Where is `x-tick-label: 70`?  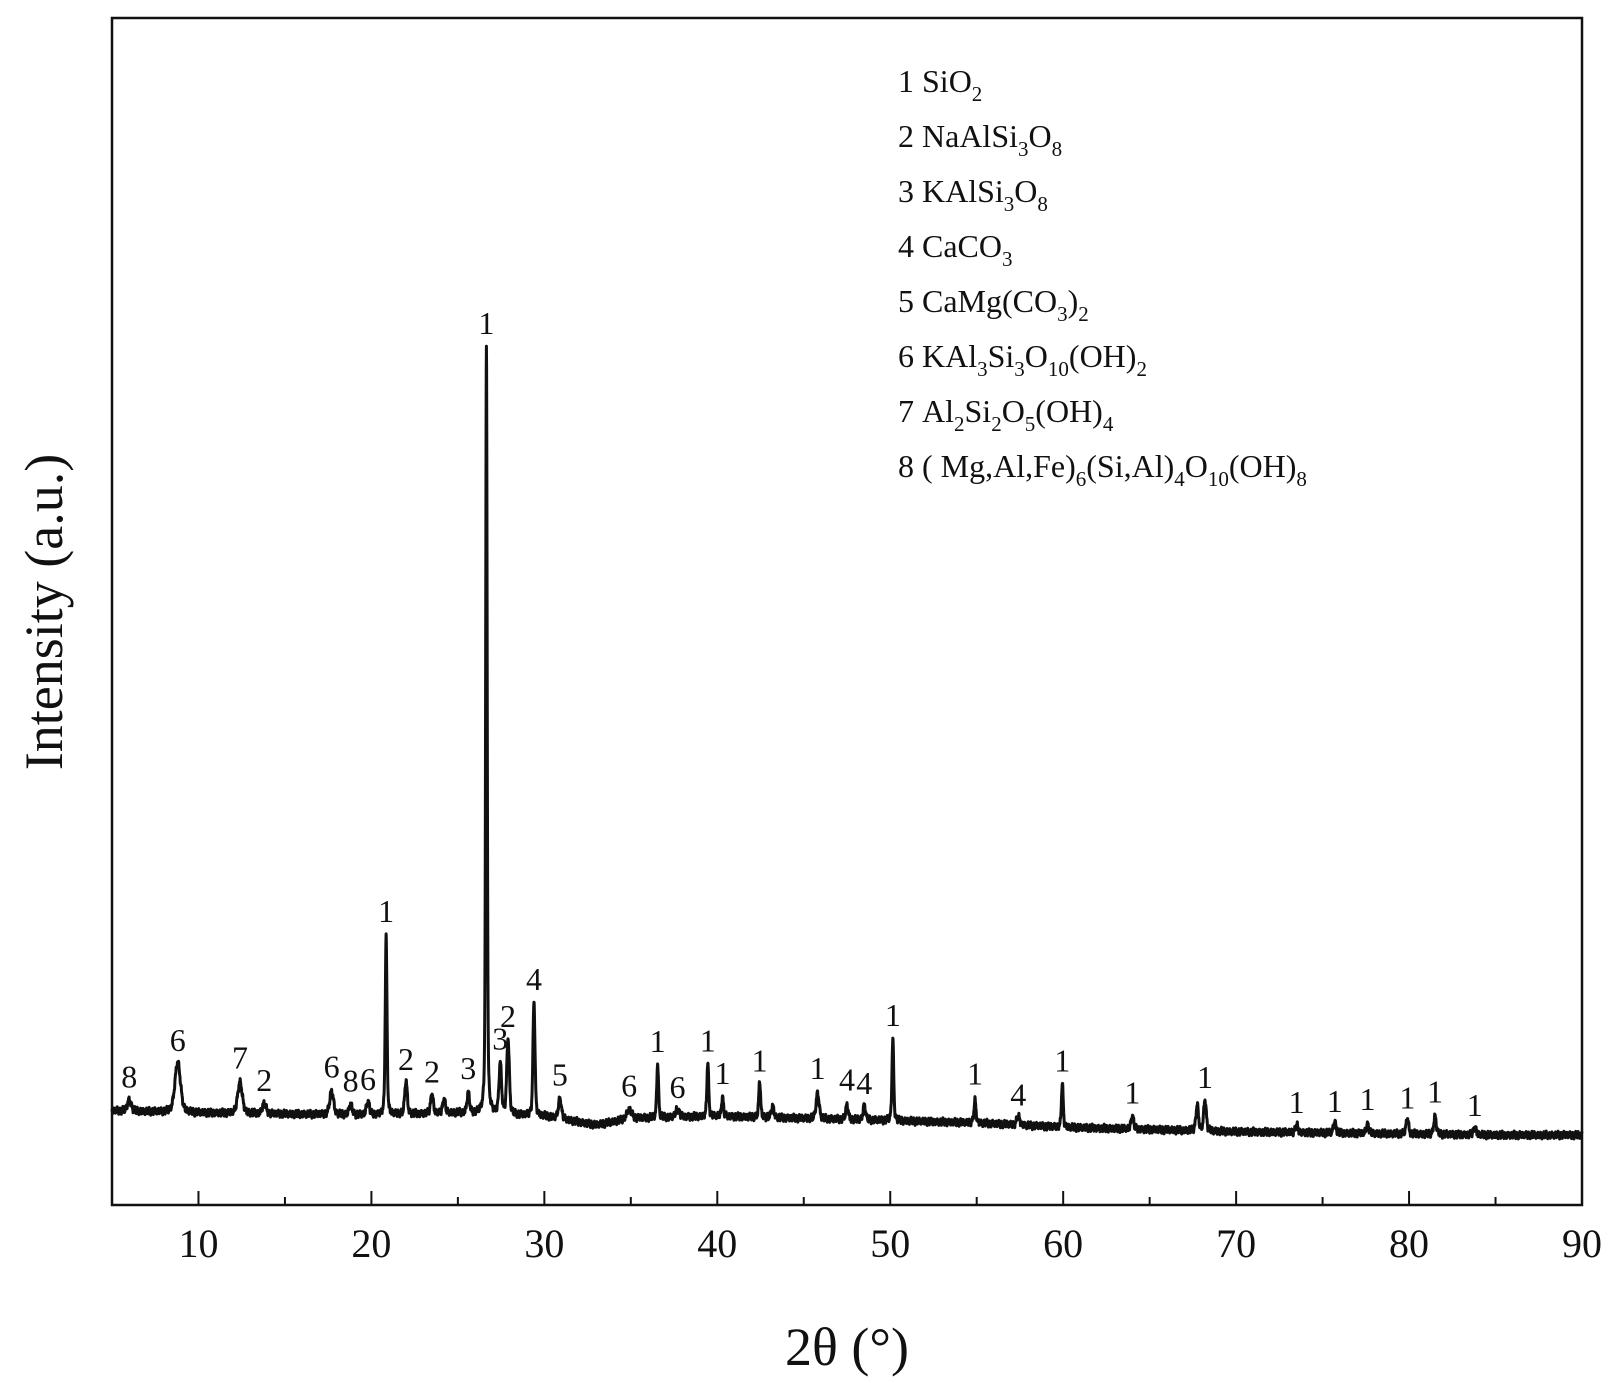 x-tick-label: 70 is located at coordinates (1236, 1243).